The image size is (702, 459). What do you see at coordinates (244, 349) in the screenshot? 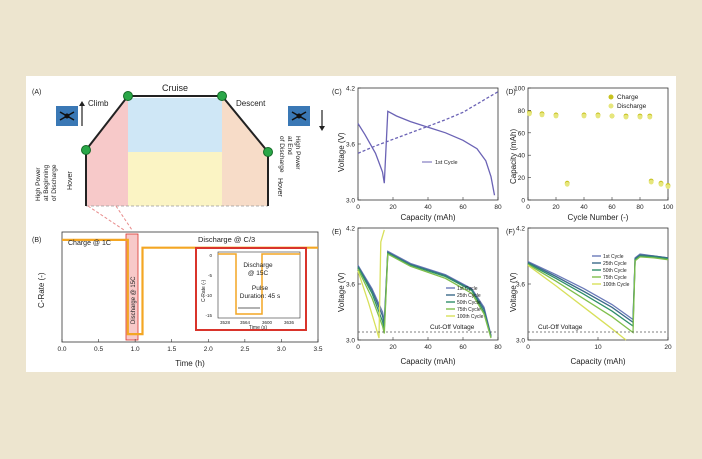
I see `b-xtick-label: 2.5` at bounding box center [244, 349].